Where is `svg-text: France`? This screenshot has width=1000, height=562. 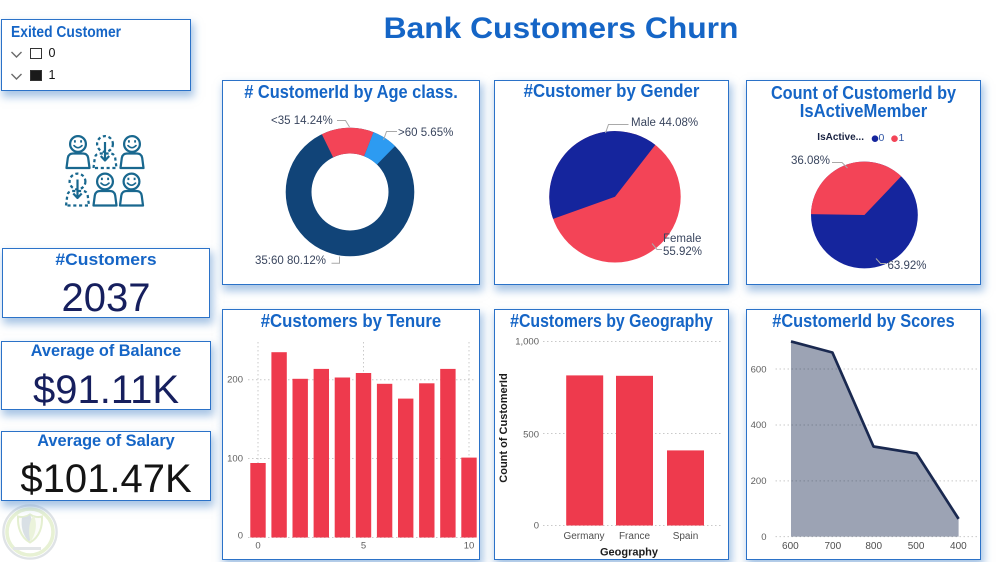
svg-text: France is located at coordinates (635, 536).